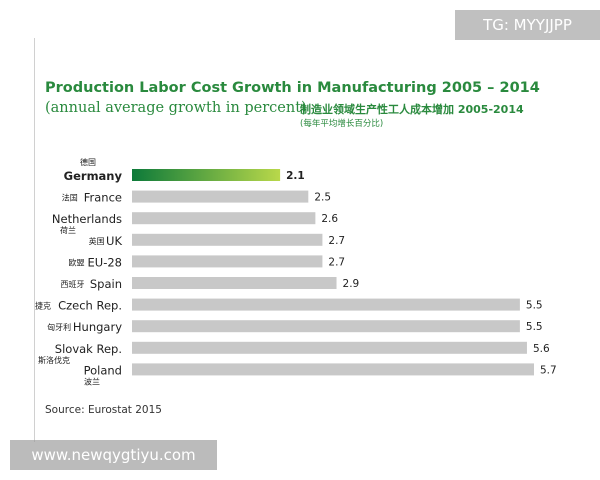 The width and height of the screenshot is (600, 480). I want to click on category-label-eu-28: EU-28, so click(105, 262).